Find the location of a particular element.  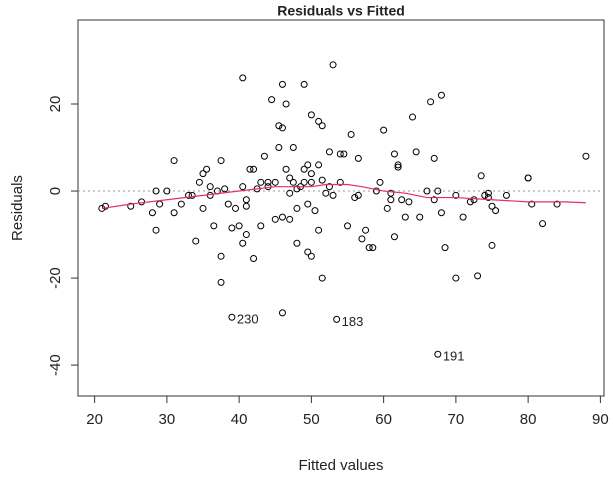

point-label: 230 is located at coordinates (248, 319).